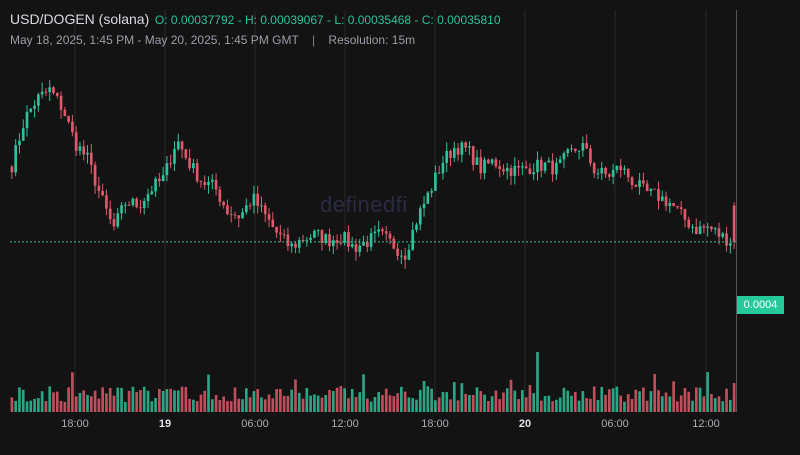 The image size is (800, 455). What do you see at coordinates (525, 424) in the screenshot?
I see `x-tick-label: 20` at bounding box center [525, 424].